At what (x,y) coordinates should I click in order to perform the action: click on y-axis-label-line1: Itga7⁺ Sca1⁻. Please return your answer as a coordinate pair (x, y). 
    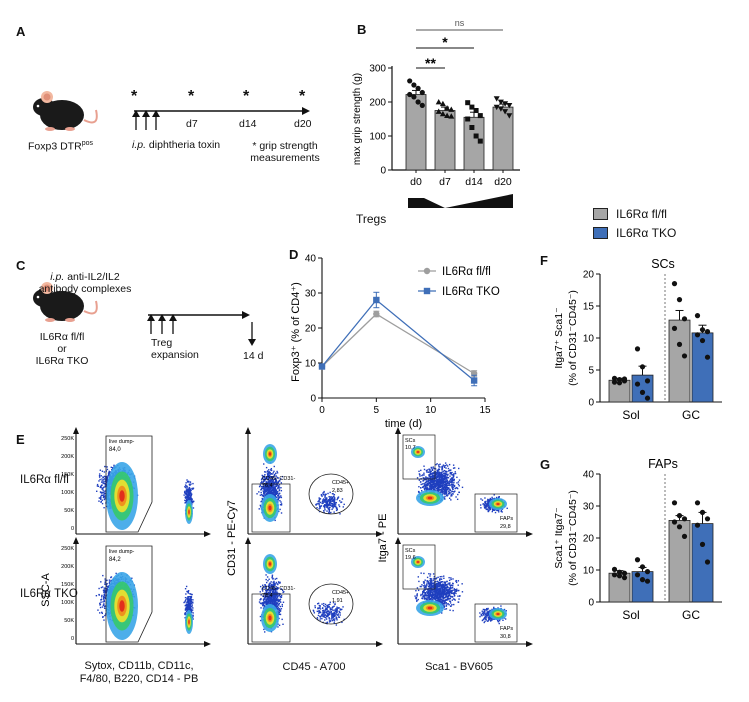
    Looking at the image, I should click on (559, 338).